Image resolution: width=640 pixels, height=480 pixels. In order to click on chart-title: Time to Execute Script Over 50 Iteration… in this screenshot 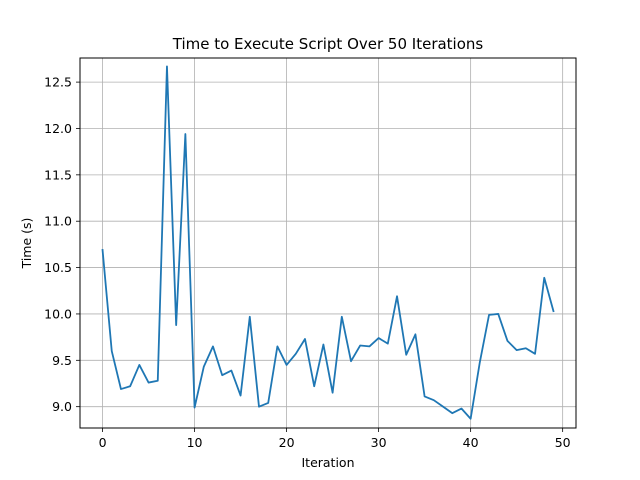, I will do `click(328, 44)`.